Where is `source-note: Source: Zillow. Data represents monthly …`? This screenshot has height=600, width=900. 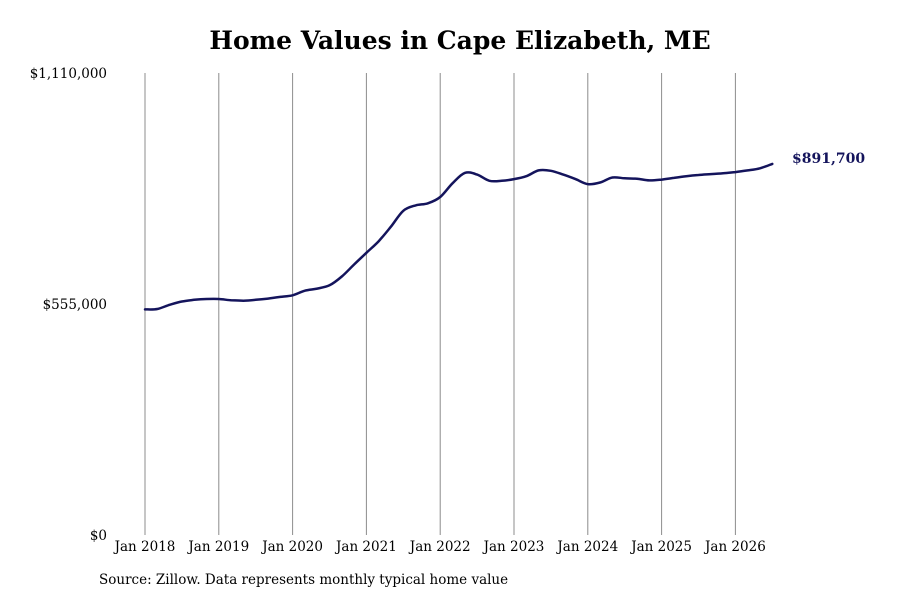
source-note: Source: Zillow. Data represents monthly … is located at coordinates (304, 580).